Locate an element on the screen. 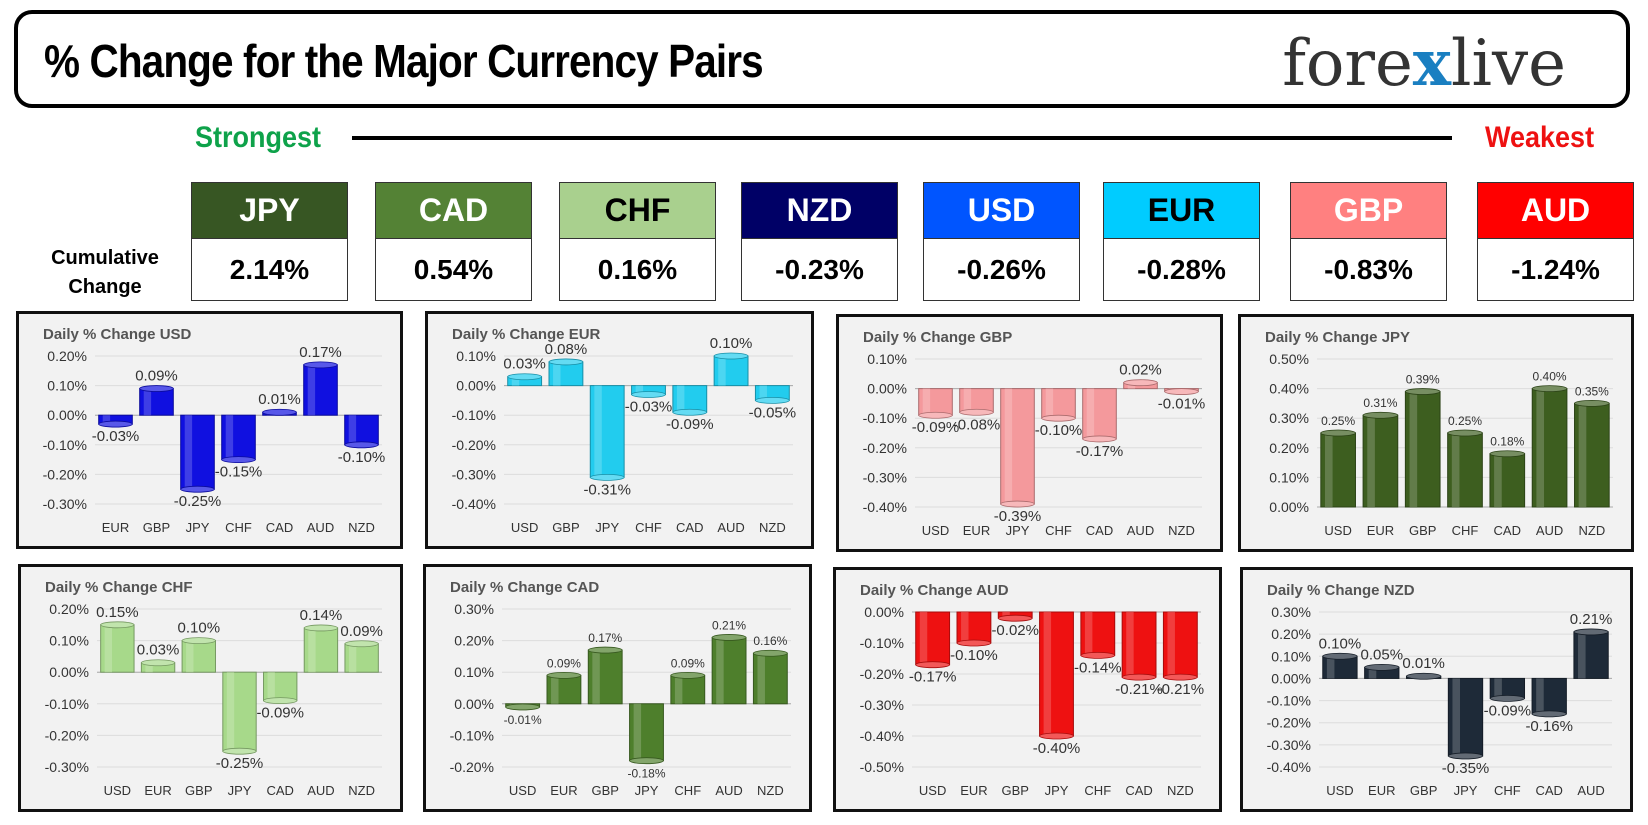 The image size is (1648, 825). logo-mark: x is located at coordinates (1432, 63).